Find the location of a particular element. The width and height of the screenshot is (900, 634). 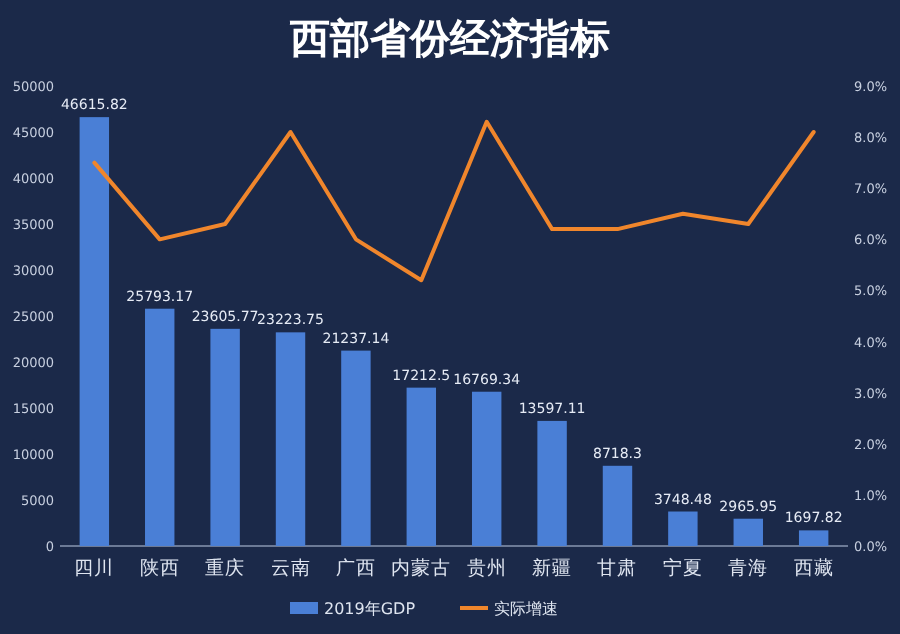

x-tick-label: 广西 is located at coordinates (355, 568).